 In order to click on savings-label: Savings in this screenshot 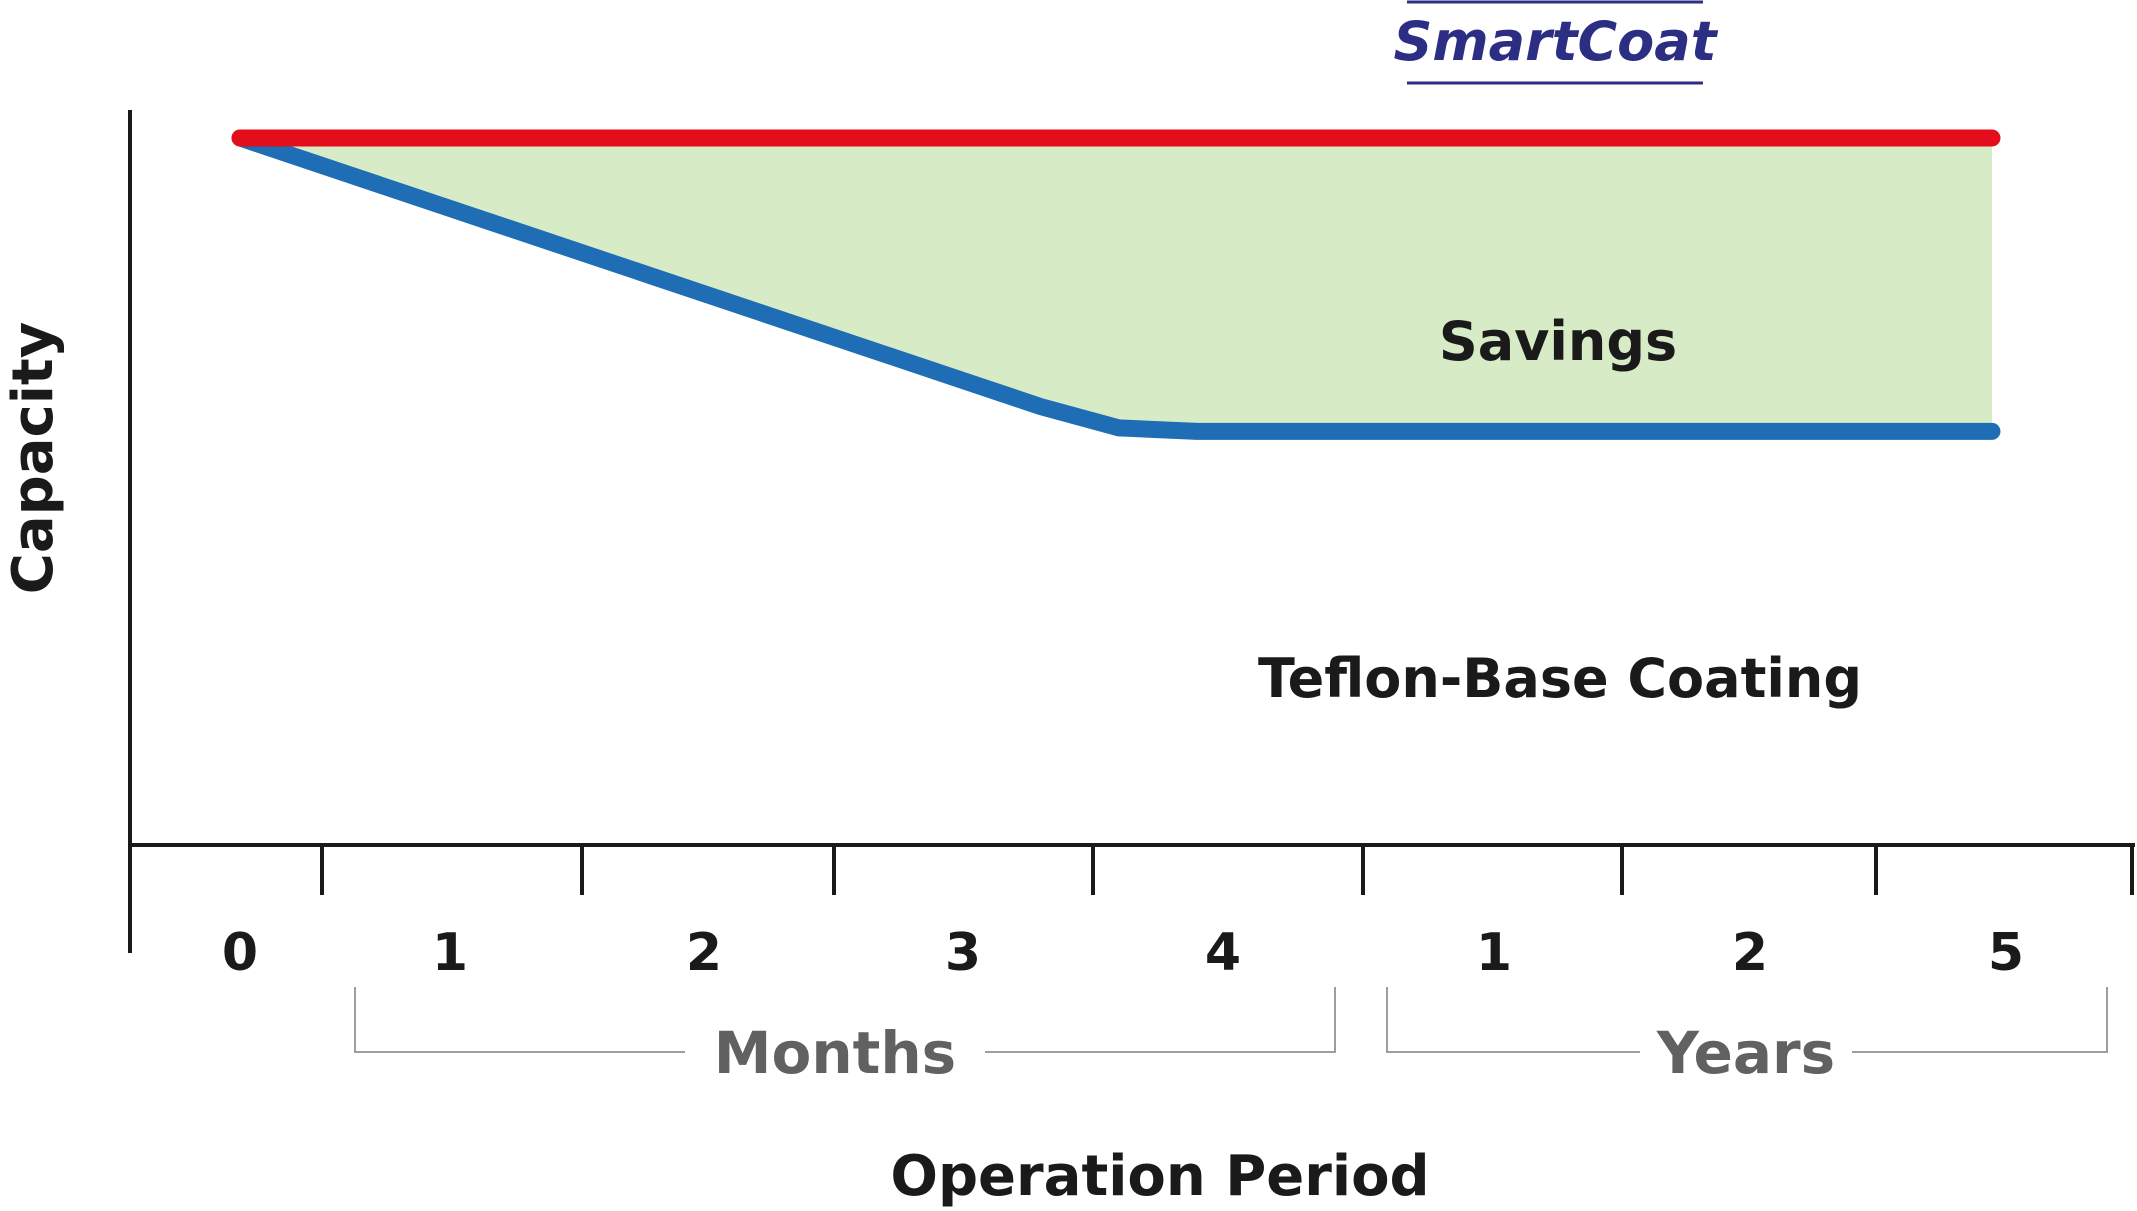, I will do `click(1558, 341)`.